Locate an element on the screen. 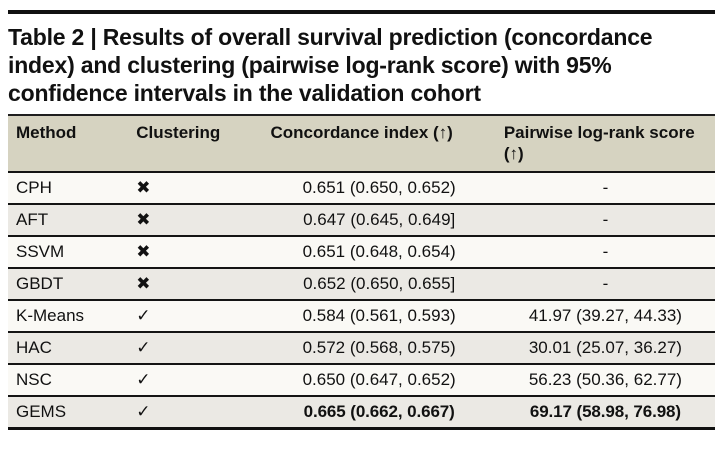 This screenshot has height=459, width=723. concordance-cell: 0.652 (0.650, 0.655] is located at coordinates (379, 283).